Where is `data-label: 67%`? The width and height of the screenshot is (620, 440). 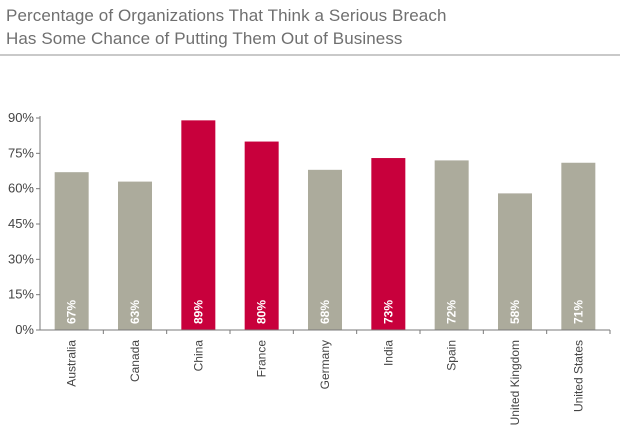
data-label: 67% is located at coordinates (72, 312).